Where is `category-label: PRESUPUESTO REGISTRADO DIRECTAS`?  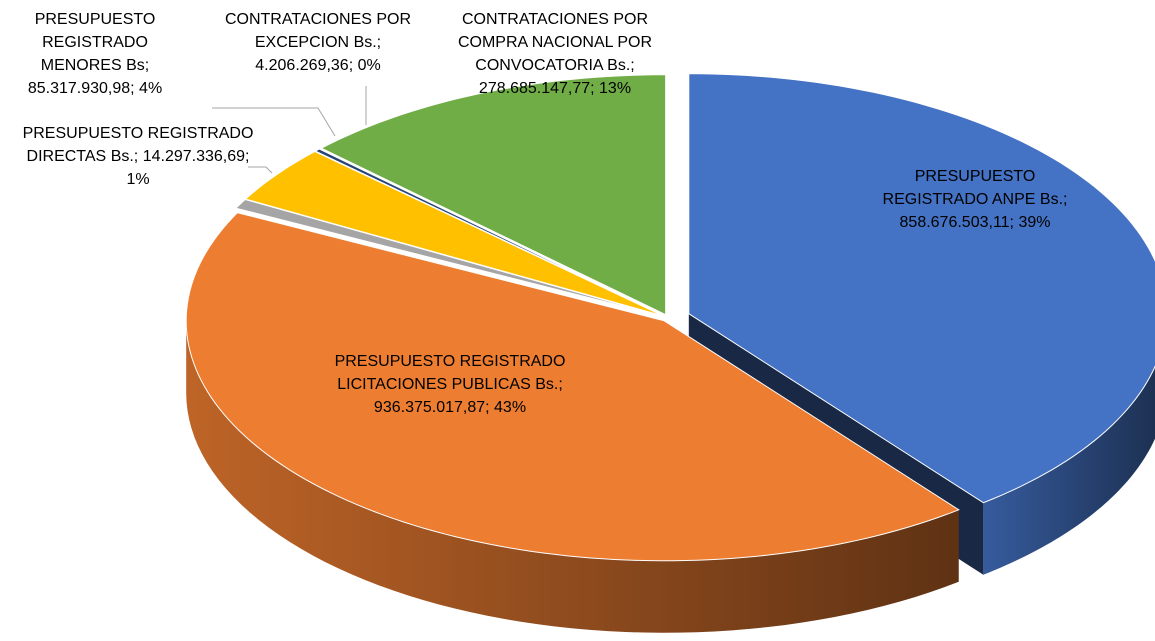
category-label: PRESUPUESTO REGISTRADO DIRECTAS is located at coordinates (138, 145).